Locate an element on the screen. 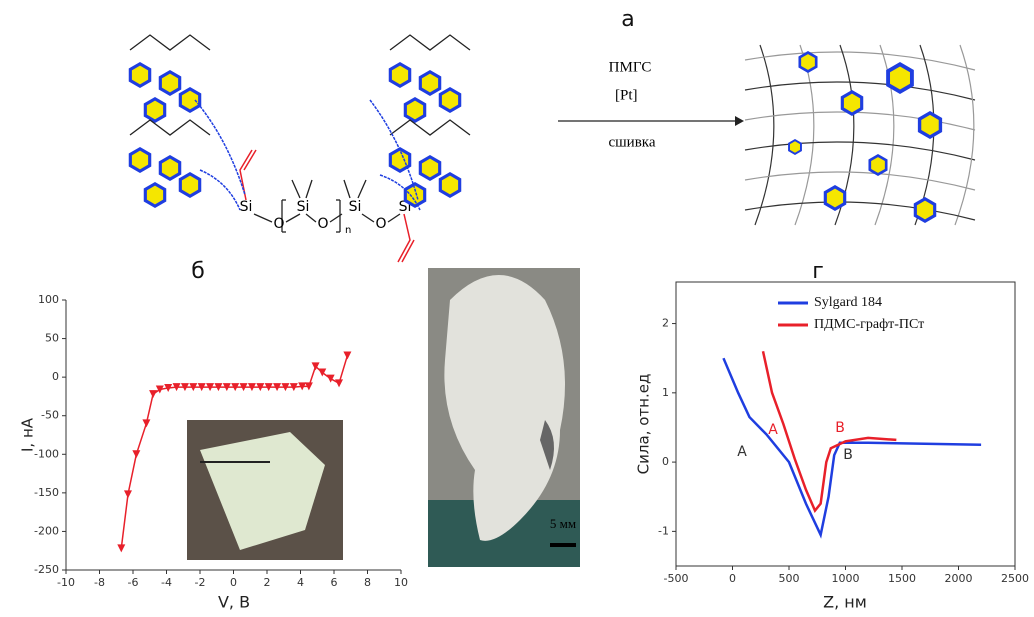  x-tick-label: -6 is located at coordinates (133, 582).